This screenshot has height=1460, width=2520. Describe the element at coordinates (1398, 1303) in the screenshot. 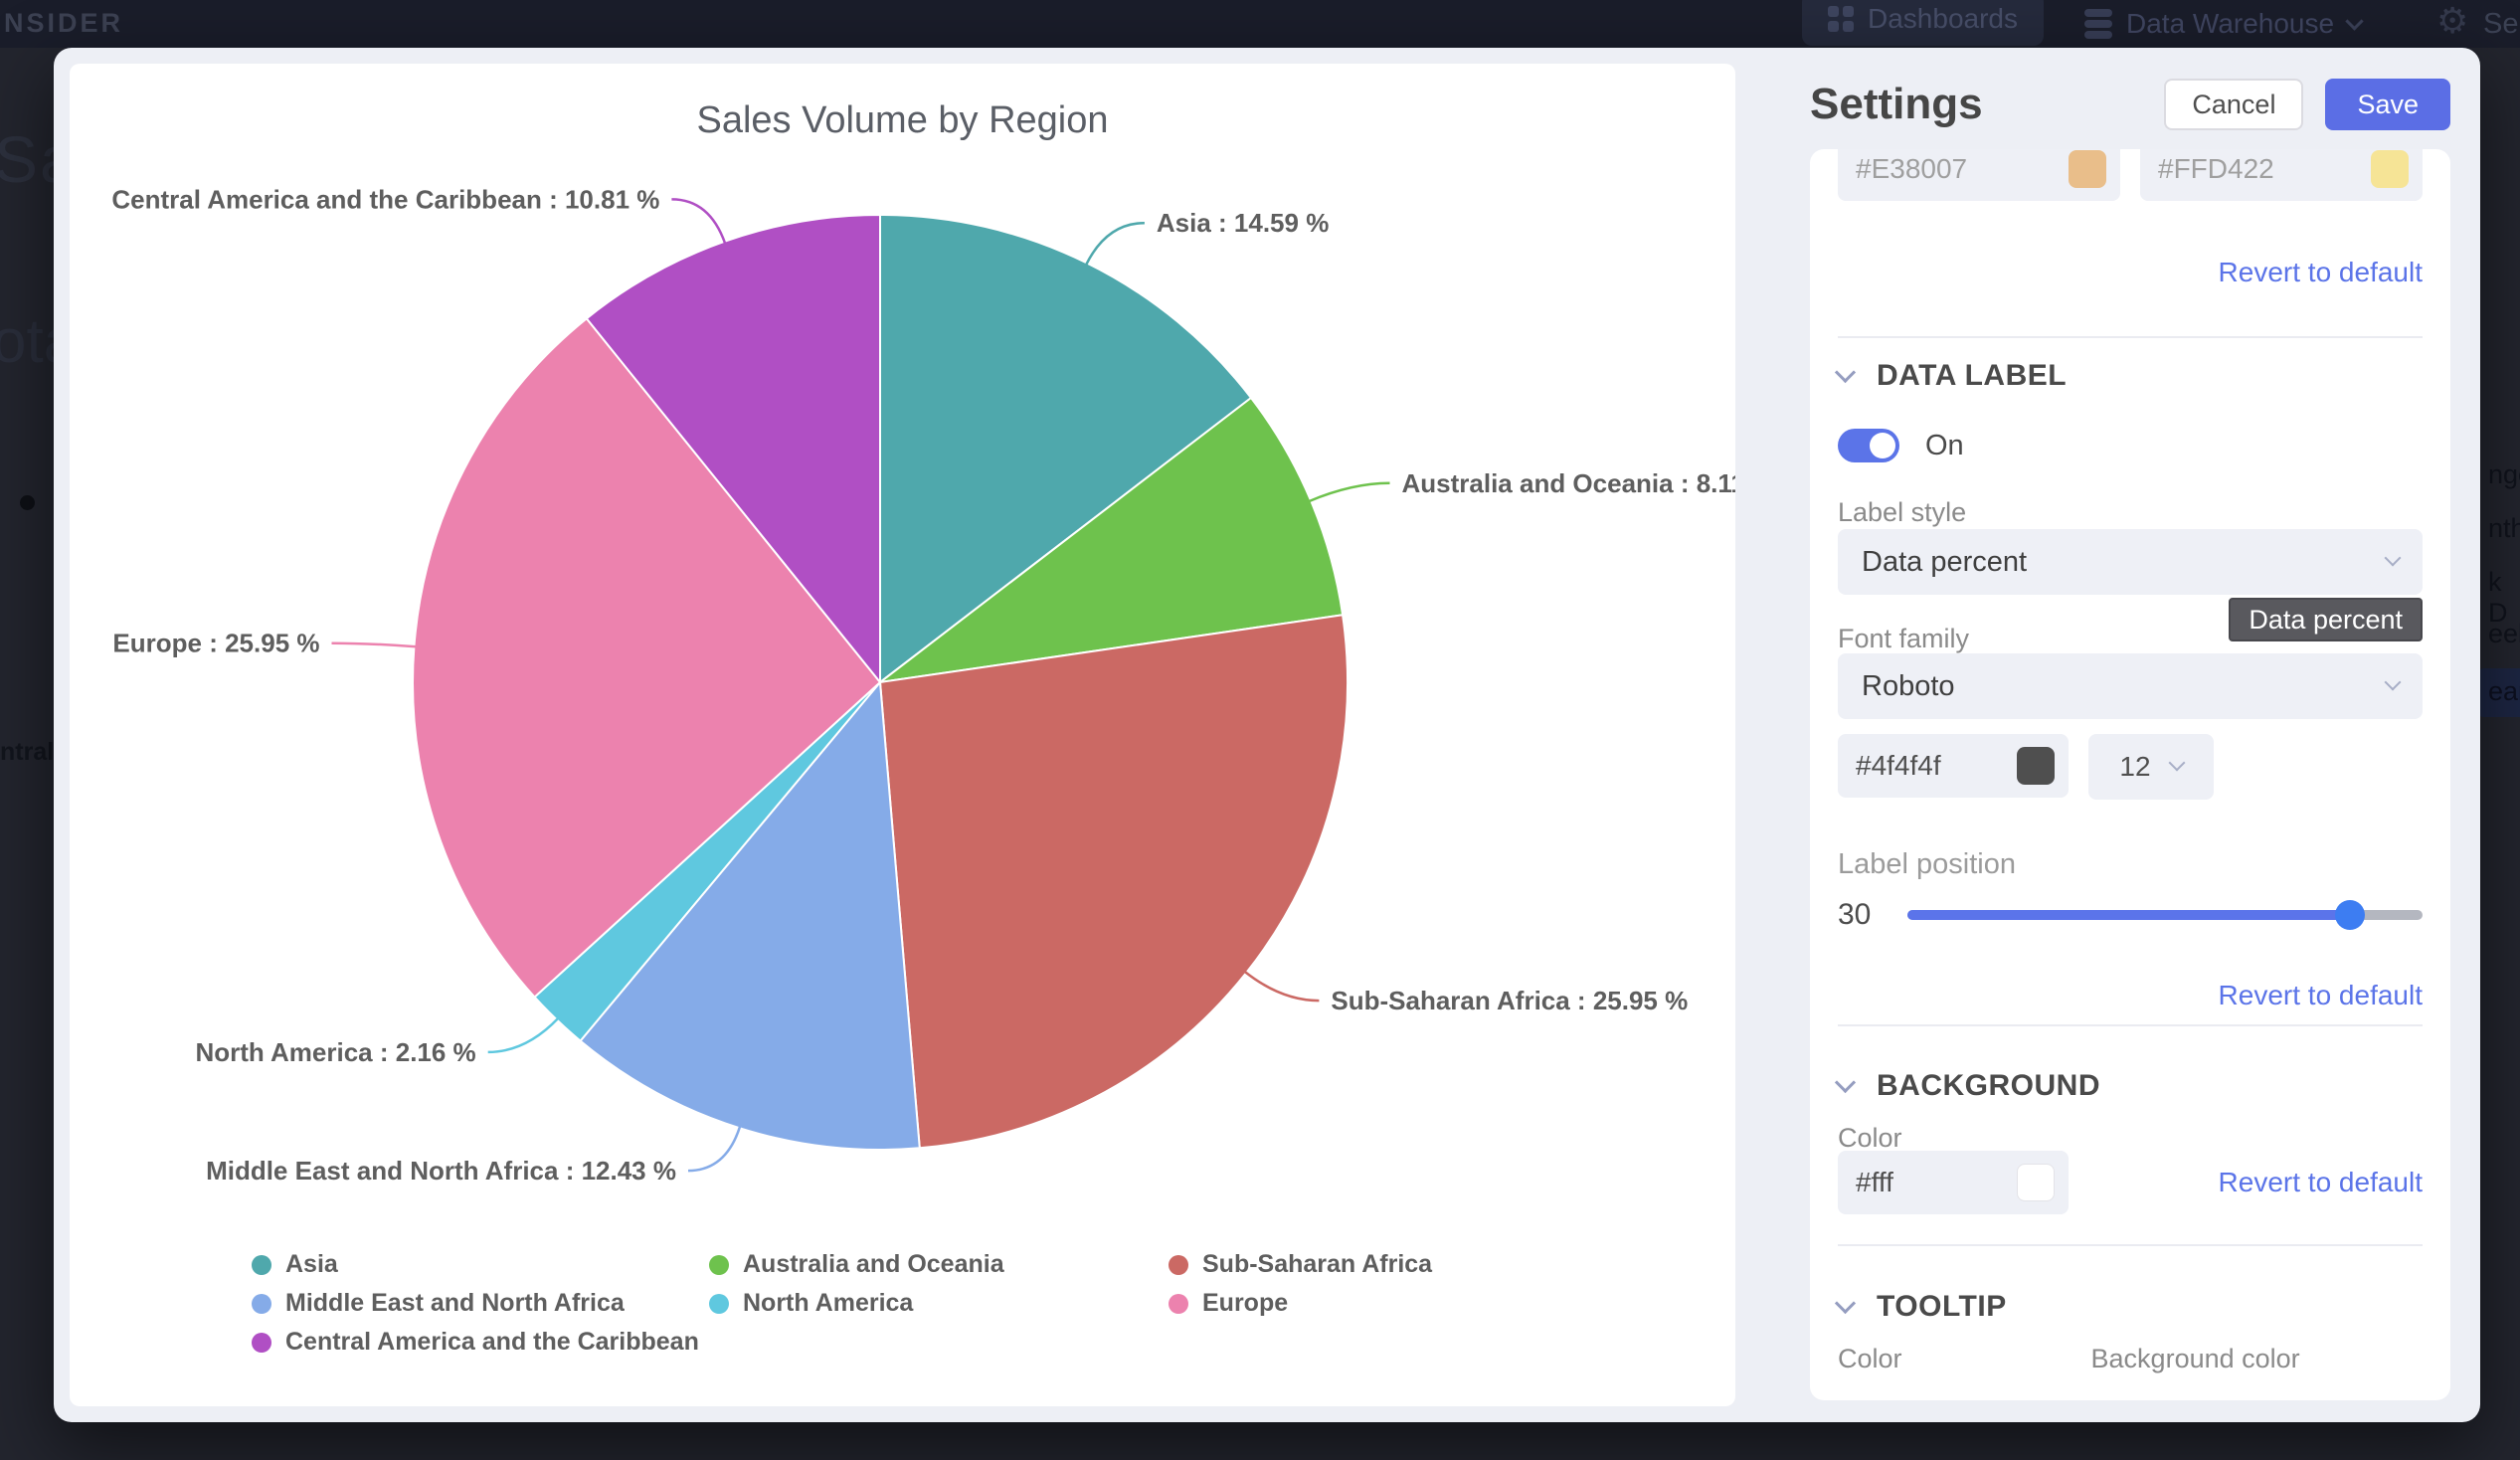

I see `legend-item: Europe` at that location.